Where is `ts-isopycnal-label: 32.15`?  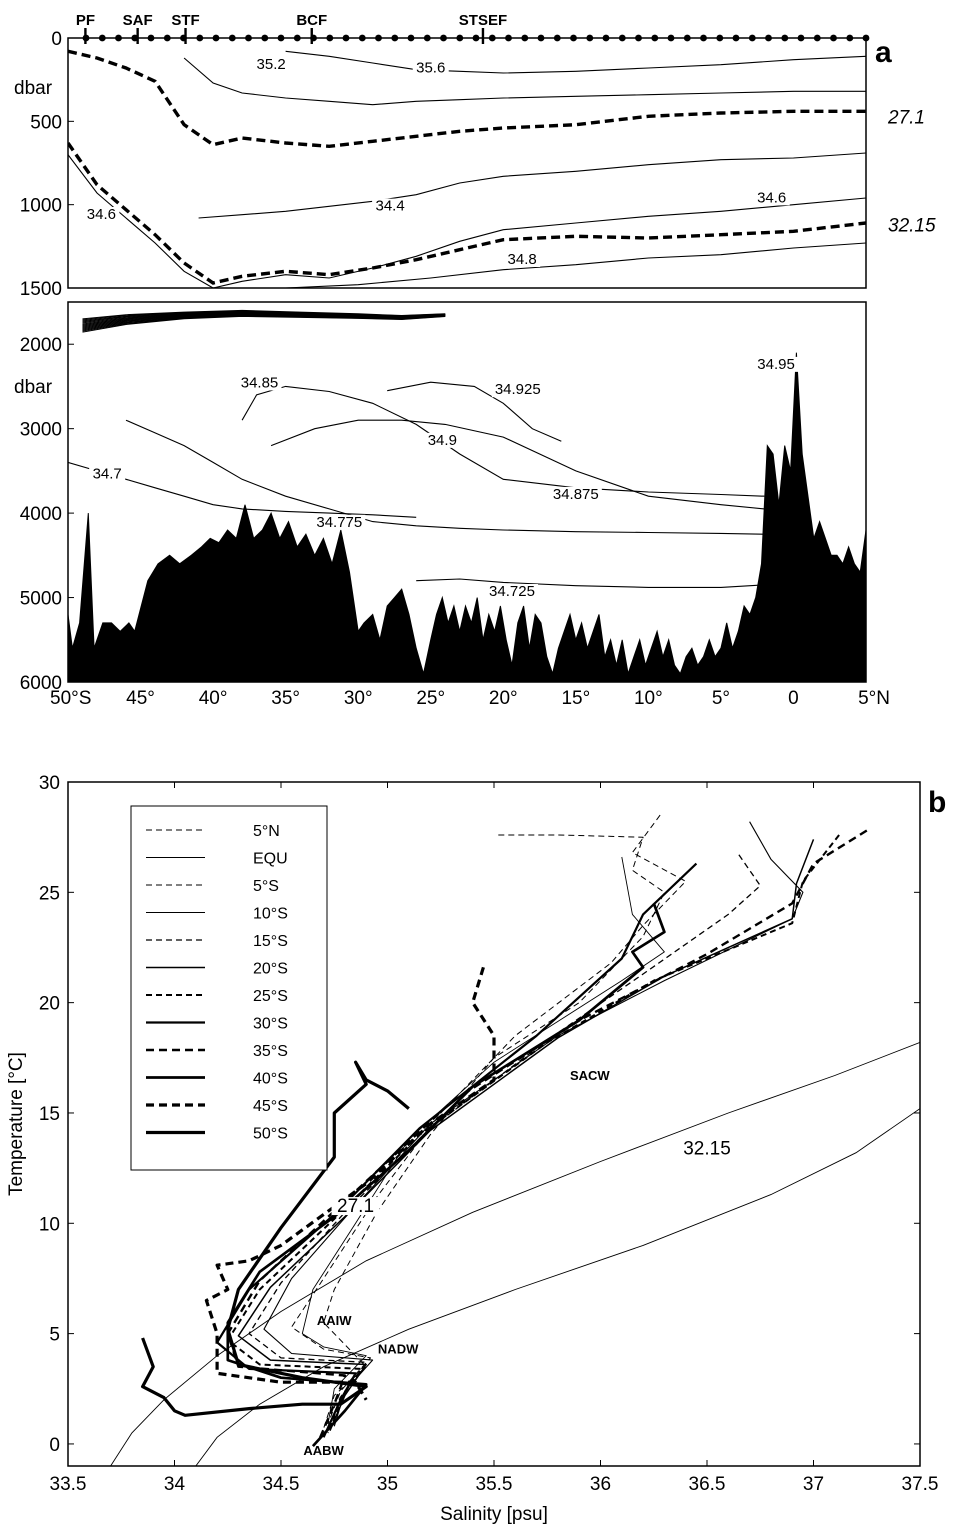
ts-isopycnal-label: 32.15 is located at coordinates (707, 1149).